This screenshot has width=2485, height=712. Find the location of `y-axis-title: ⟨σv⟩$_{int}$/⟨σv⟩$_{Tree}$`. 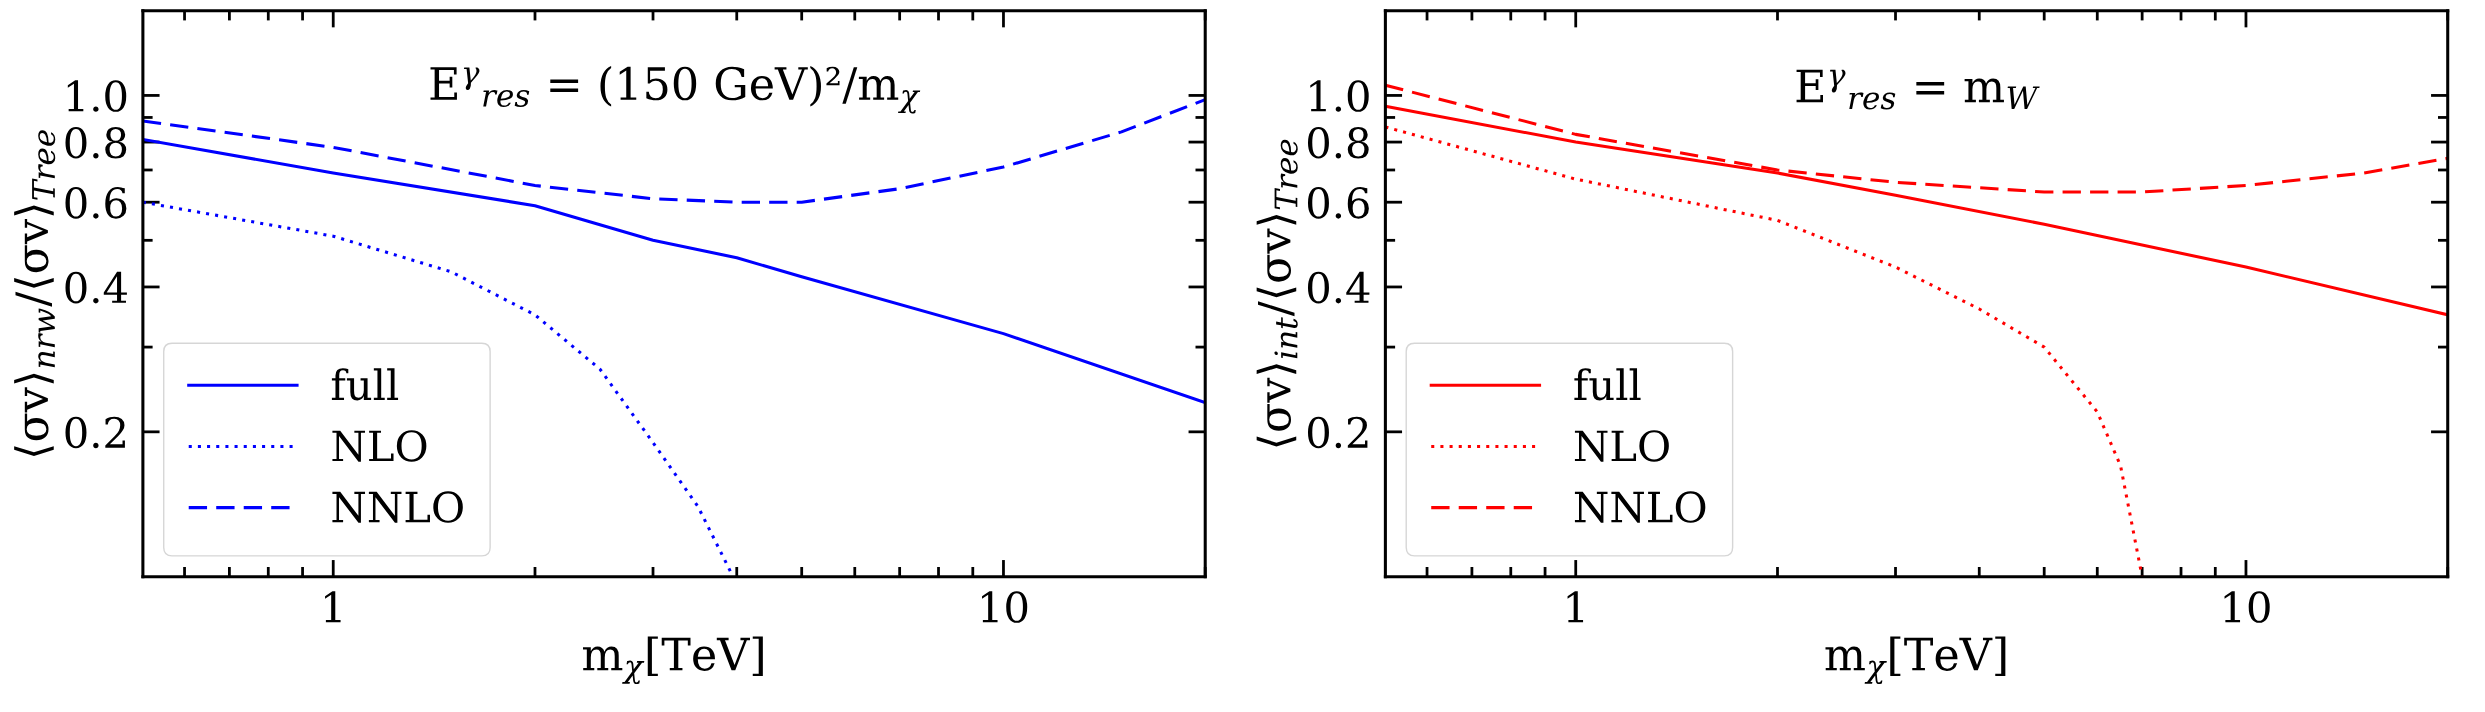

y-axis-title: ⟨σv⟩$_{int}$/⟨σv⟩$_{Tree}$ is located at coordinates (1277, 293).